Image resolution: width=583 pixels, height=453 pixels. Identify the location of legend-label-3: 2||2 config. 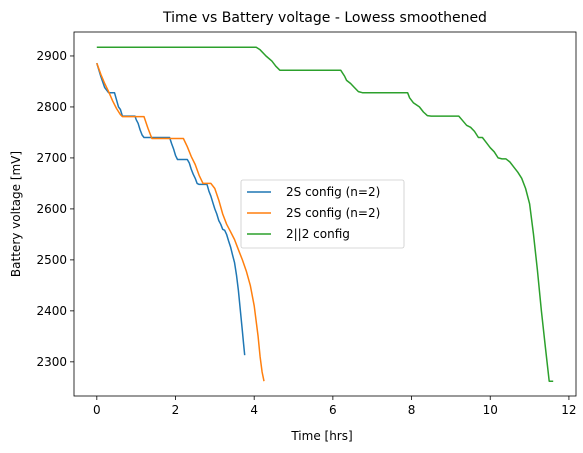
(318, 234).